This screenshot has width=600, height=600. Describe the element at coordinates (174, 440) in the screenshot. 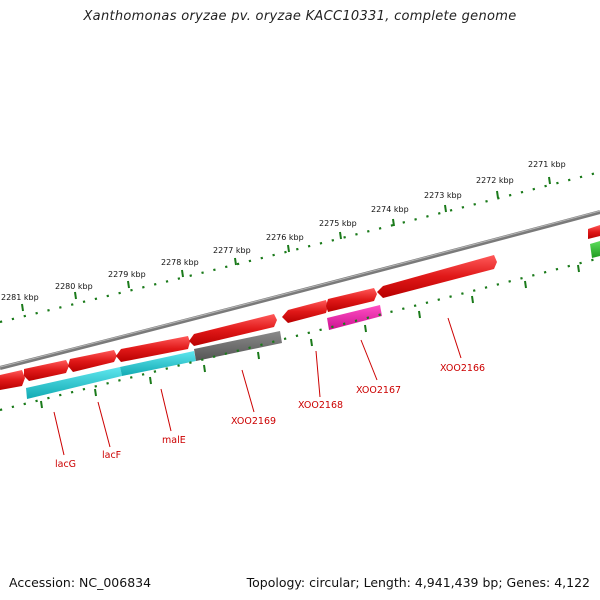

I see `gene-label-malE: malE` at that location.